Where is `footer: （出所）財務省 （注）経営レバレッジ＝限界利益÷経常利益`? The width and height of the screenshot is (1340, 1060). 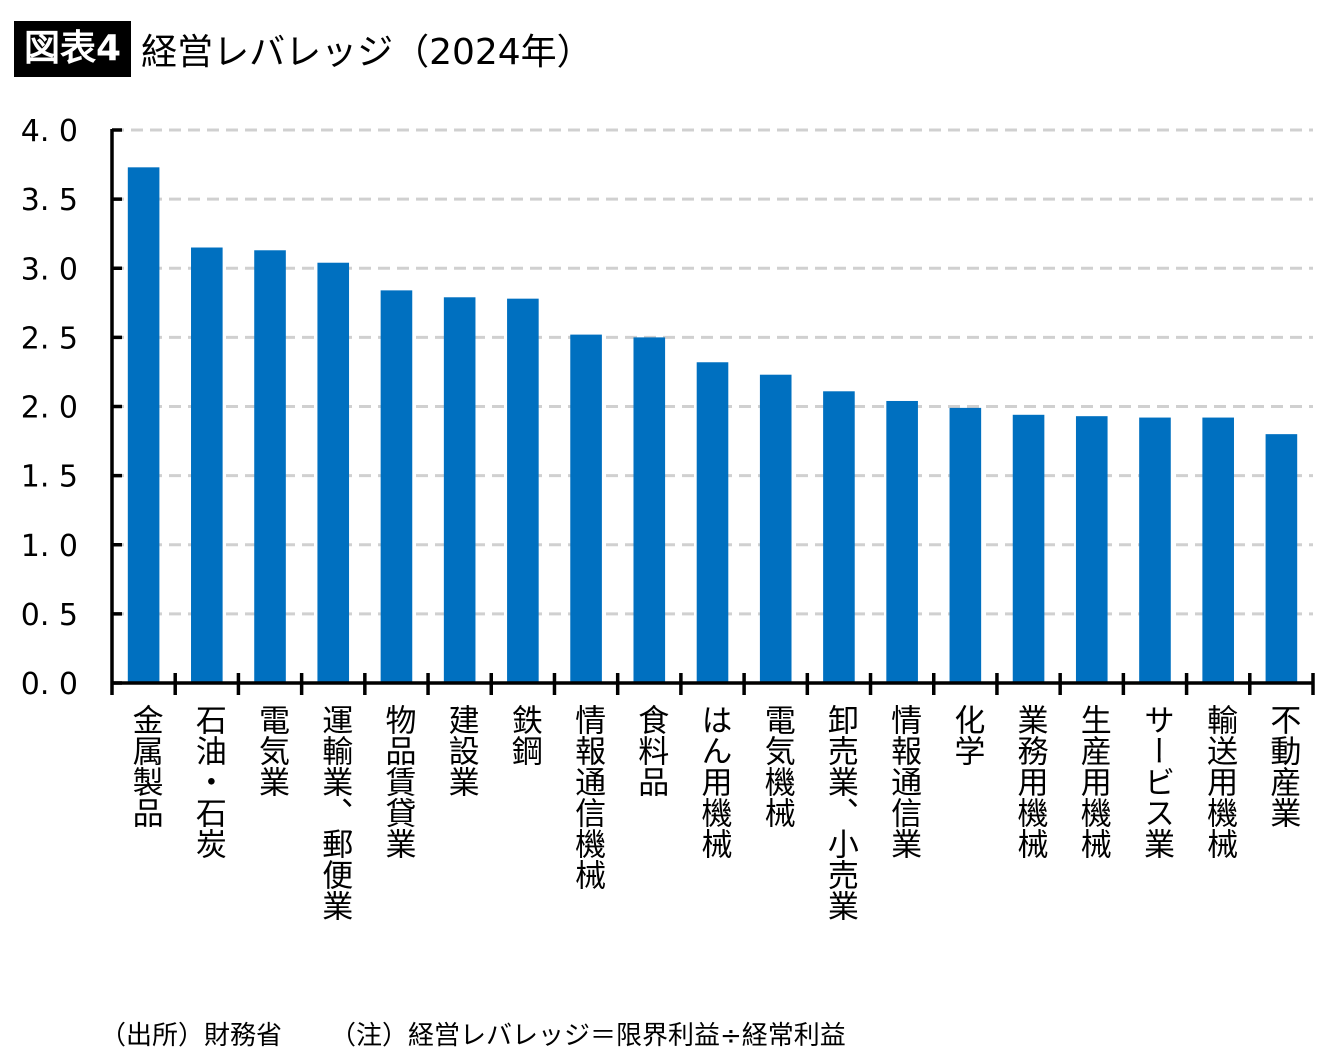 footer: （出所）財務省 （注）経営レバレッジ＝限界利益÷経常利益 is located at coordinates (497, 1033).